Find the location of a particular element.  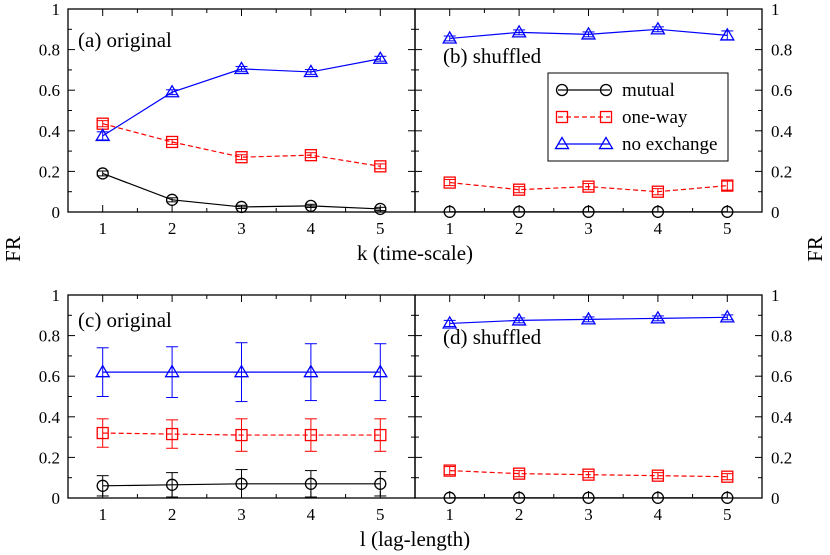

panel-label: (a) original is located at coordinates (125, 40).